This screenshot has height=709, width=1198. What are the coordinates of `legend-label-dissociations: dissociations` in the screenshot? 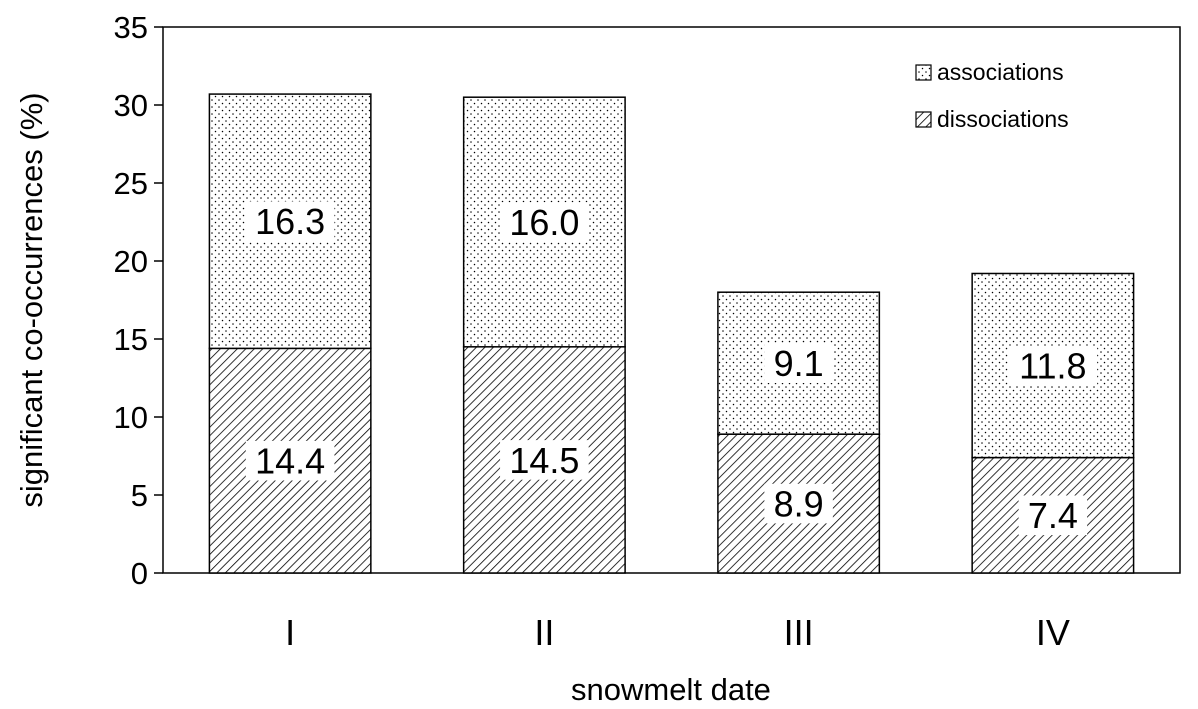 It's located at (1003, 119).